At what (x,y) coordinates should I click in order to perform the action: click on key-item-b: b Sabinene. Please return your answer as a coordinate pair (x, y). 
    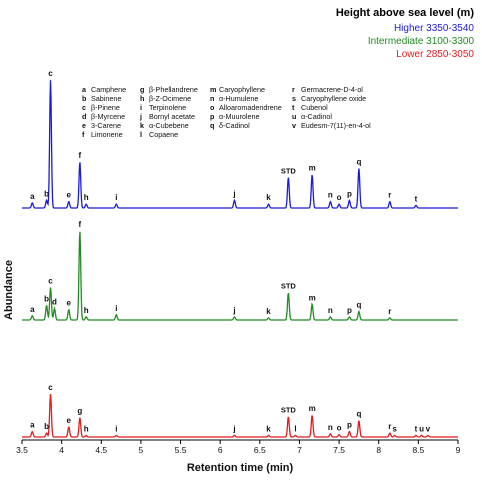
    Looking at the image, I should click on (101, 99).